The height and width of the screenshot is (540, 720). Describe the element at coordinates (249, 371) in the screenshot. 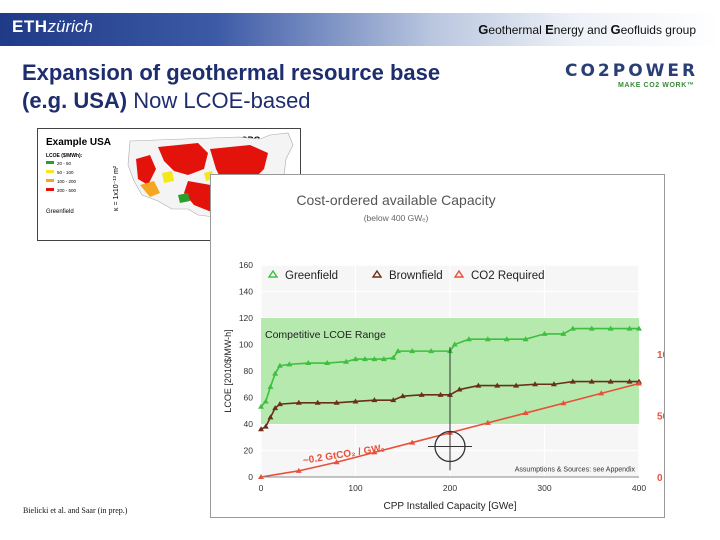

I see `y-tick-label: 80` at that location.